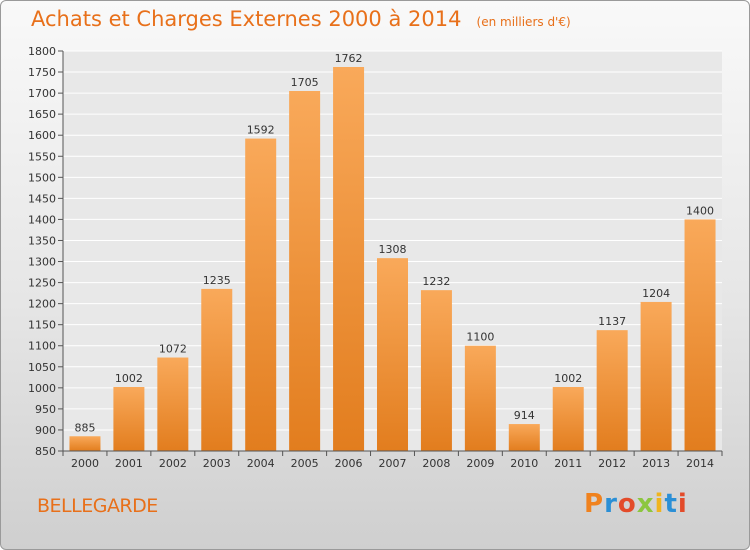 The image size is (750, 550). I want to click on bar-value-label: 1137, so click(612, 321).